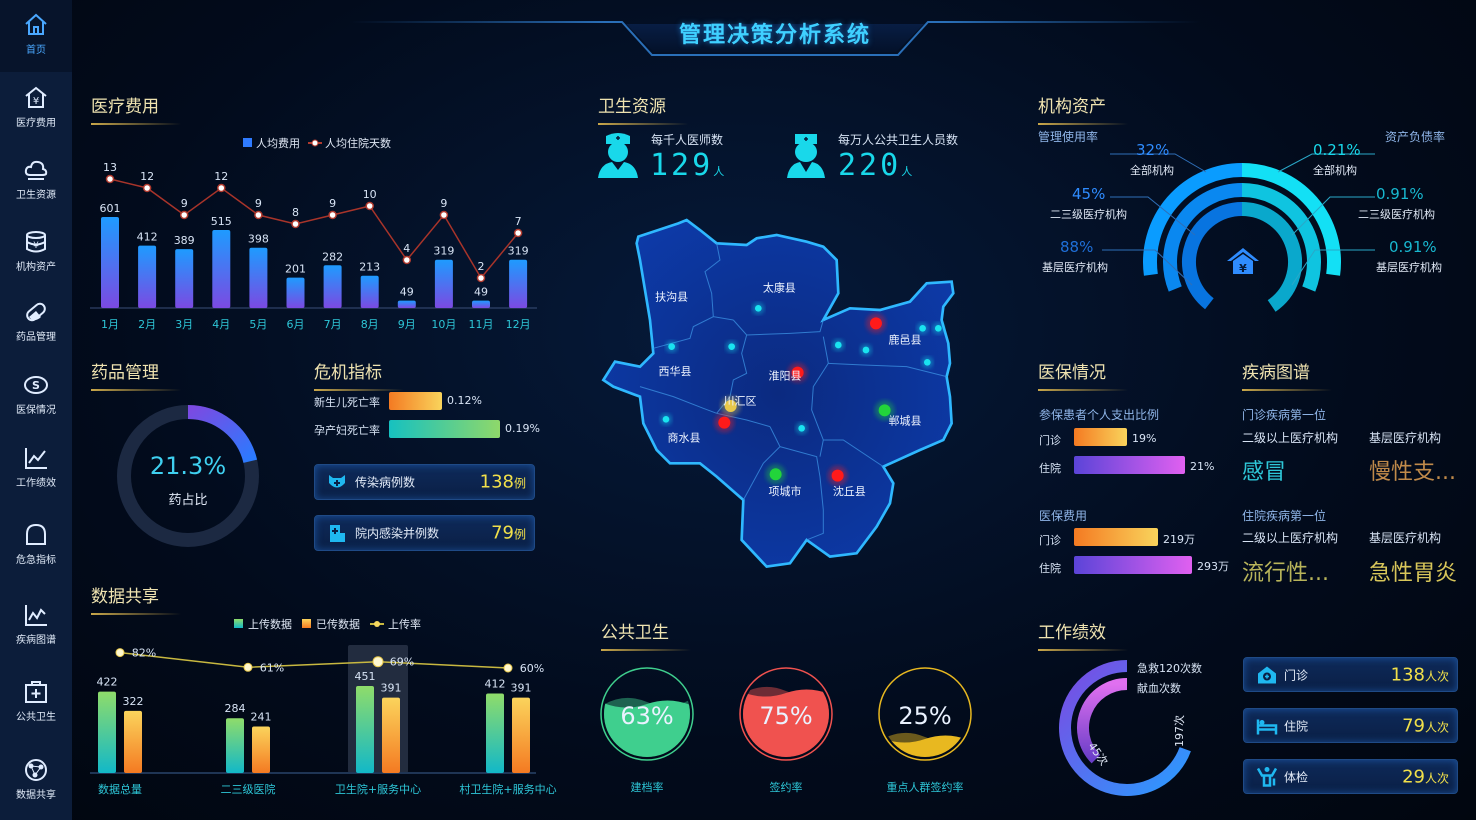  I want to click on performance-card-checkup: 体检 29人次, so click(1350, 776).